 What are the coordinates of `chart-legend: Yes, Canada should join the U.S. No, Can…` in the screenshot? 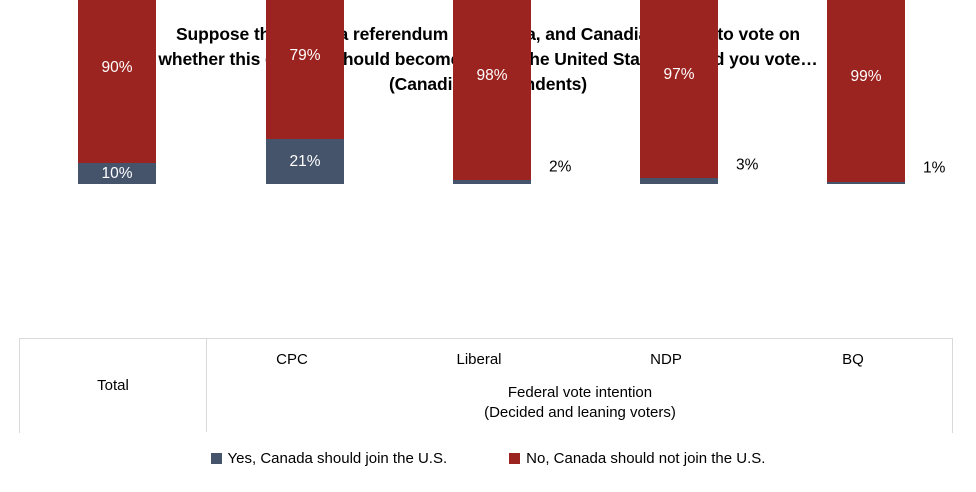 It's located at (488, 458).